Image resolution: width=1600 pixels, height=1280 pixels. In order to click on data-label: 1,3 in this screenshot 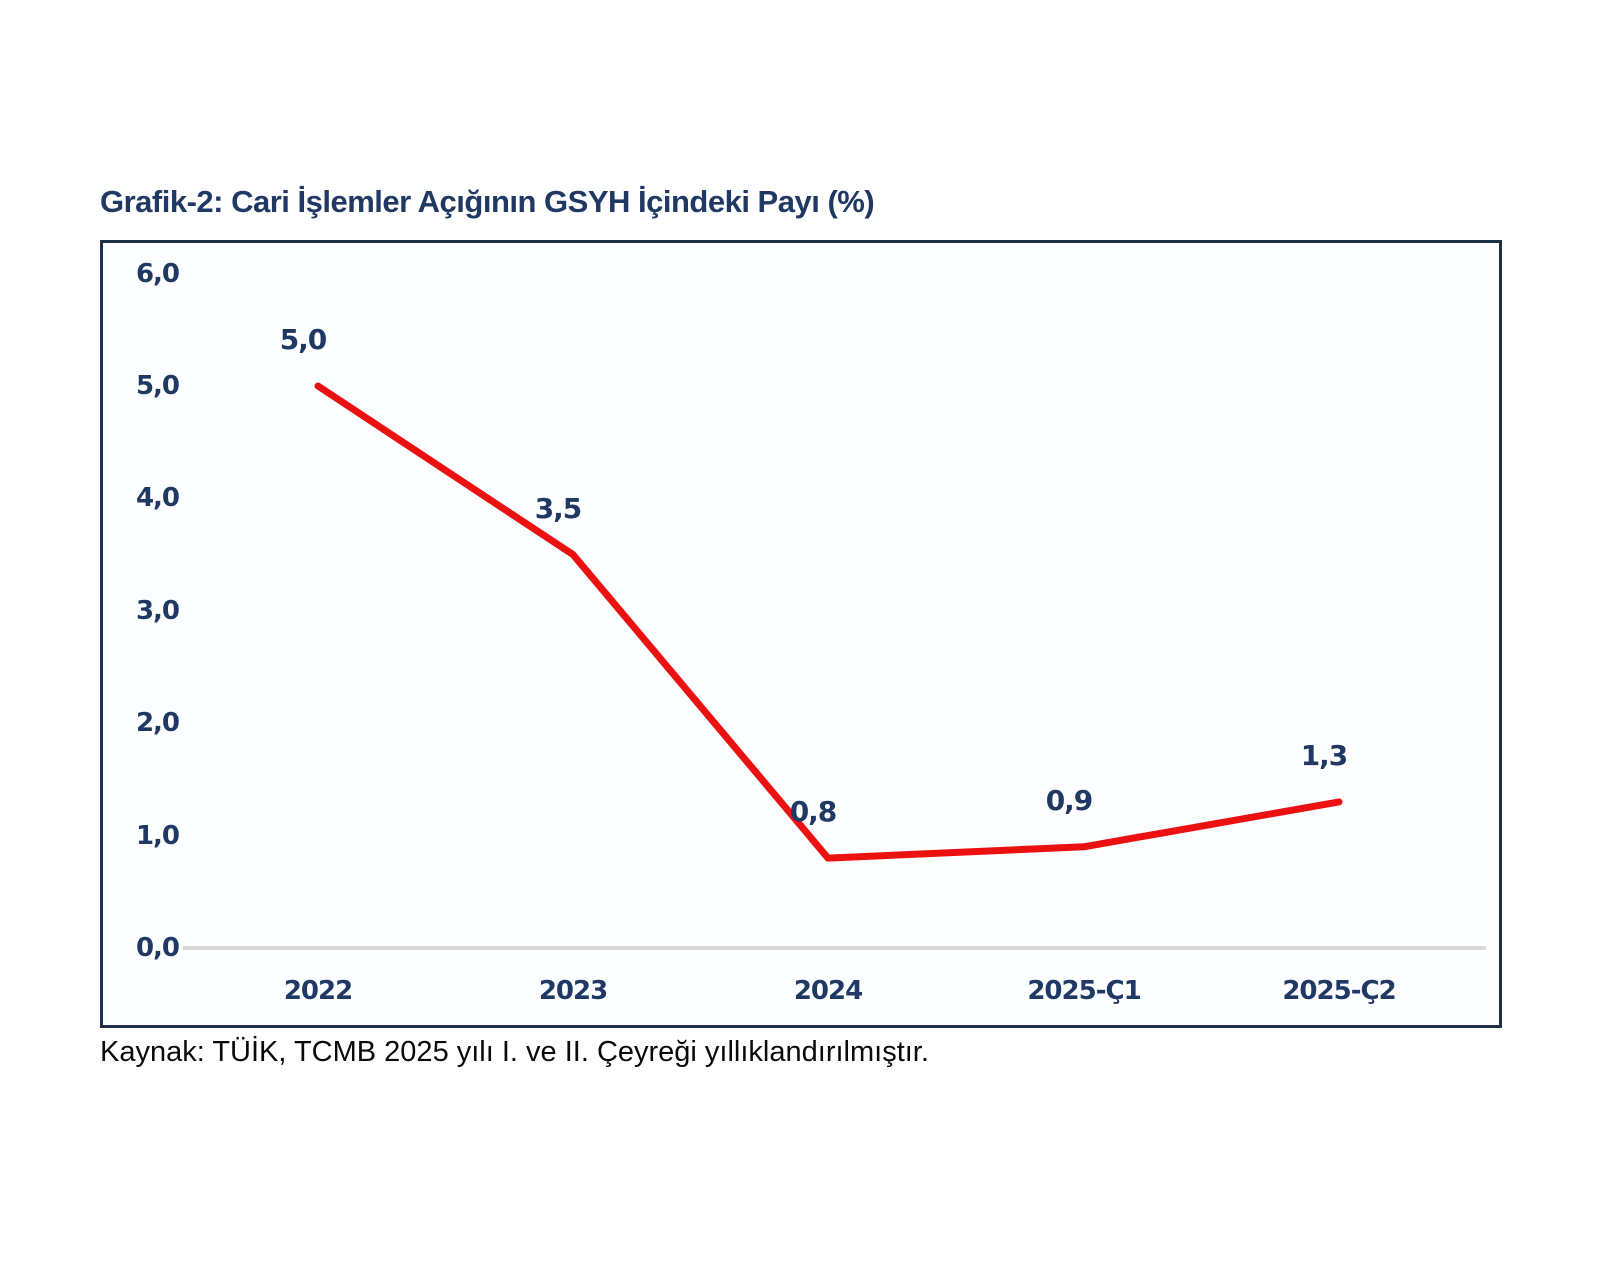, I will do `click(1324, 755)`.